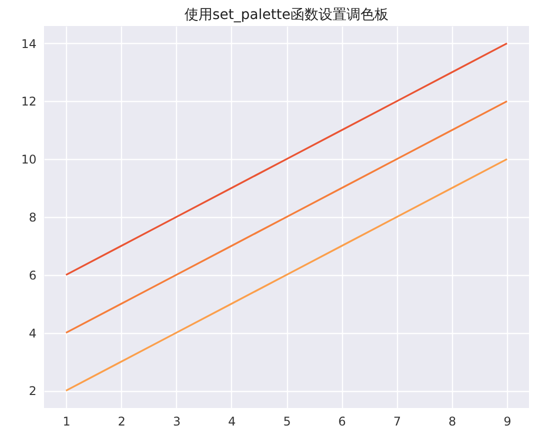  I want to click on y-tick-label: 10, so click(28, 159).